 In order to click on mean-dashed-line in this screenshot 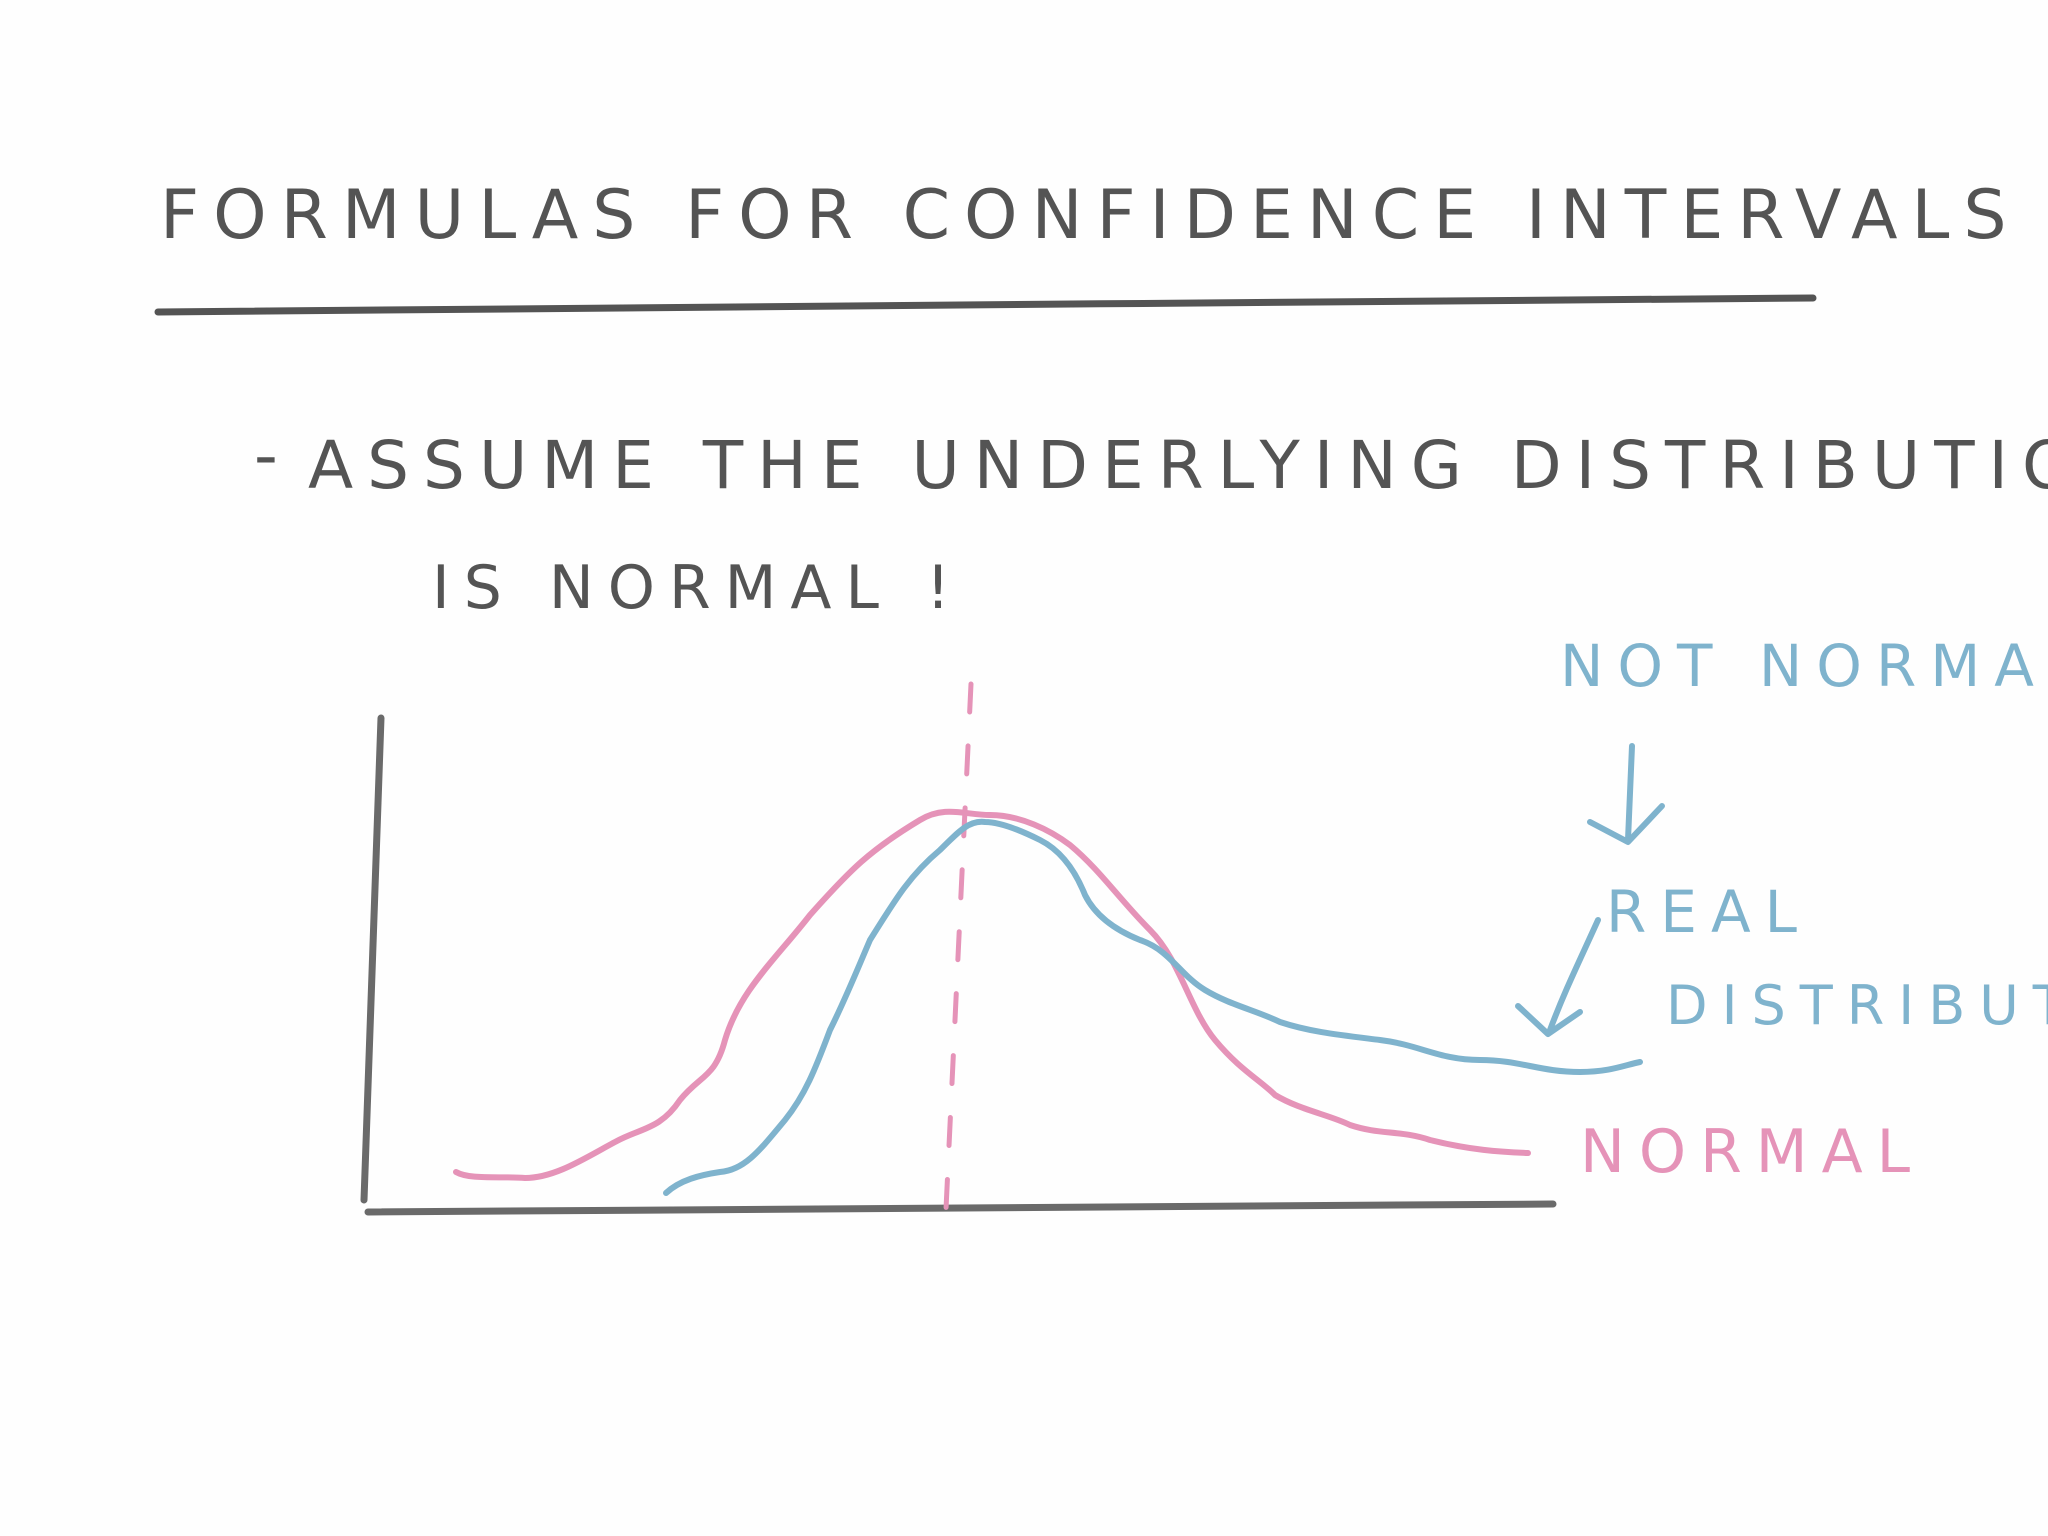, I will do `click(958, 957)`.